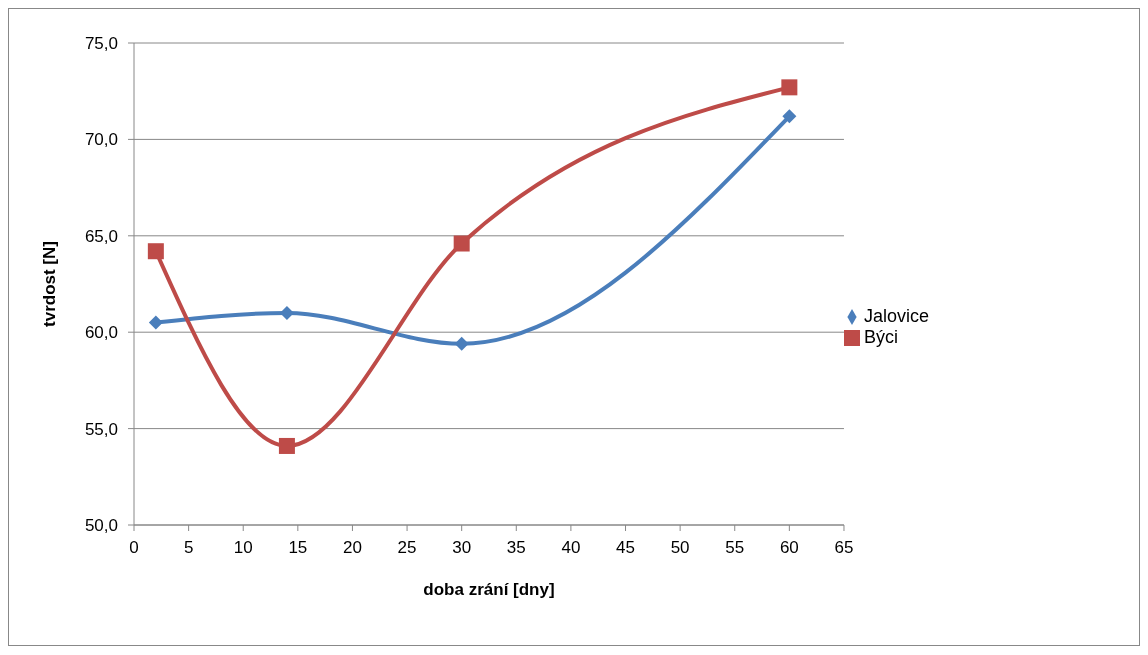 The image size is (1148, 655). What do you see at coordinates (101, 44) in the screenshot?
I see `y-tick-label: 75,0` at bounding box center [101, 44].